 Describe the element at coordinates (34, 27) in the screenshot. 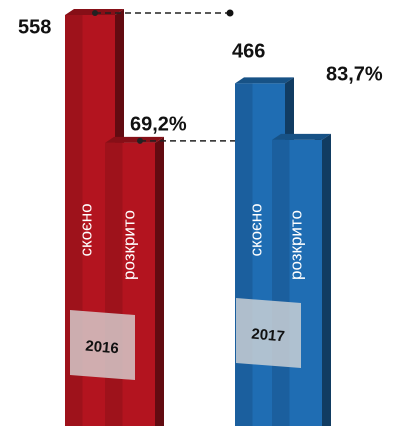

I see `value-label: 558` at that location.